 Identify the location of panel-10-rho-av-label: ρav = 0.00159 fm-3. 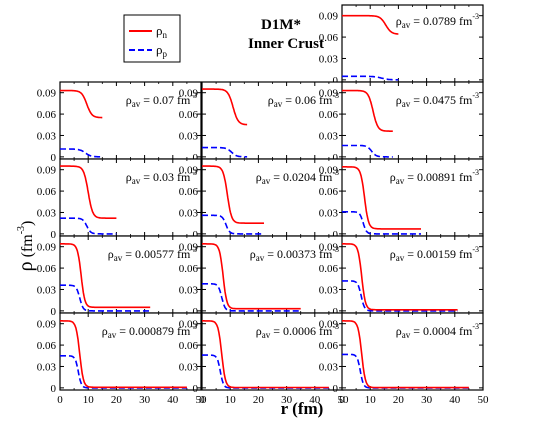
(434, 254).